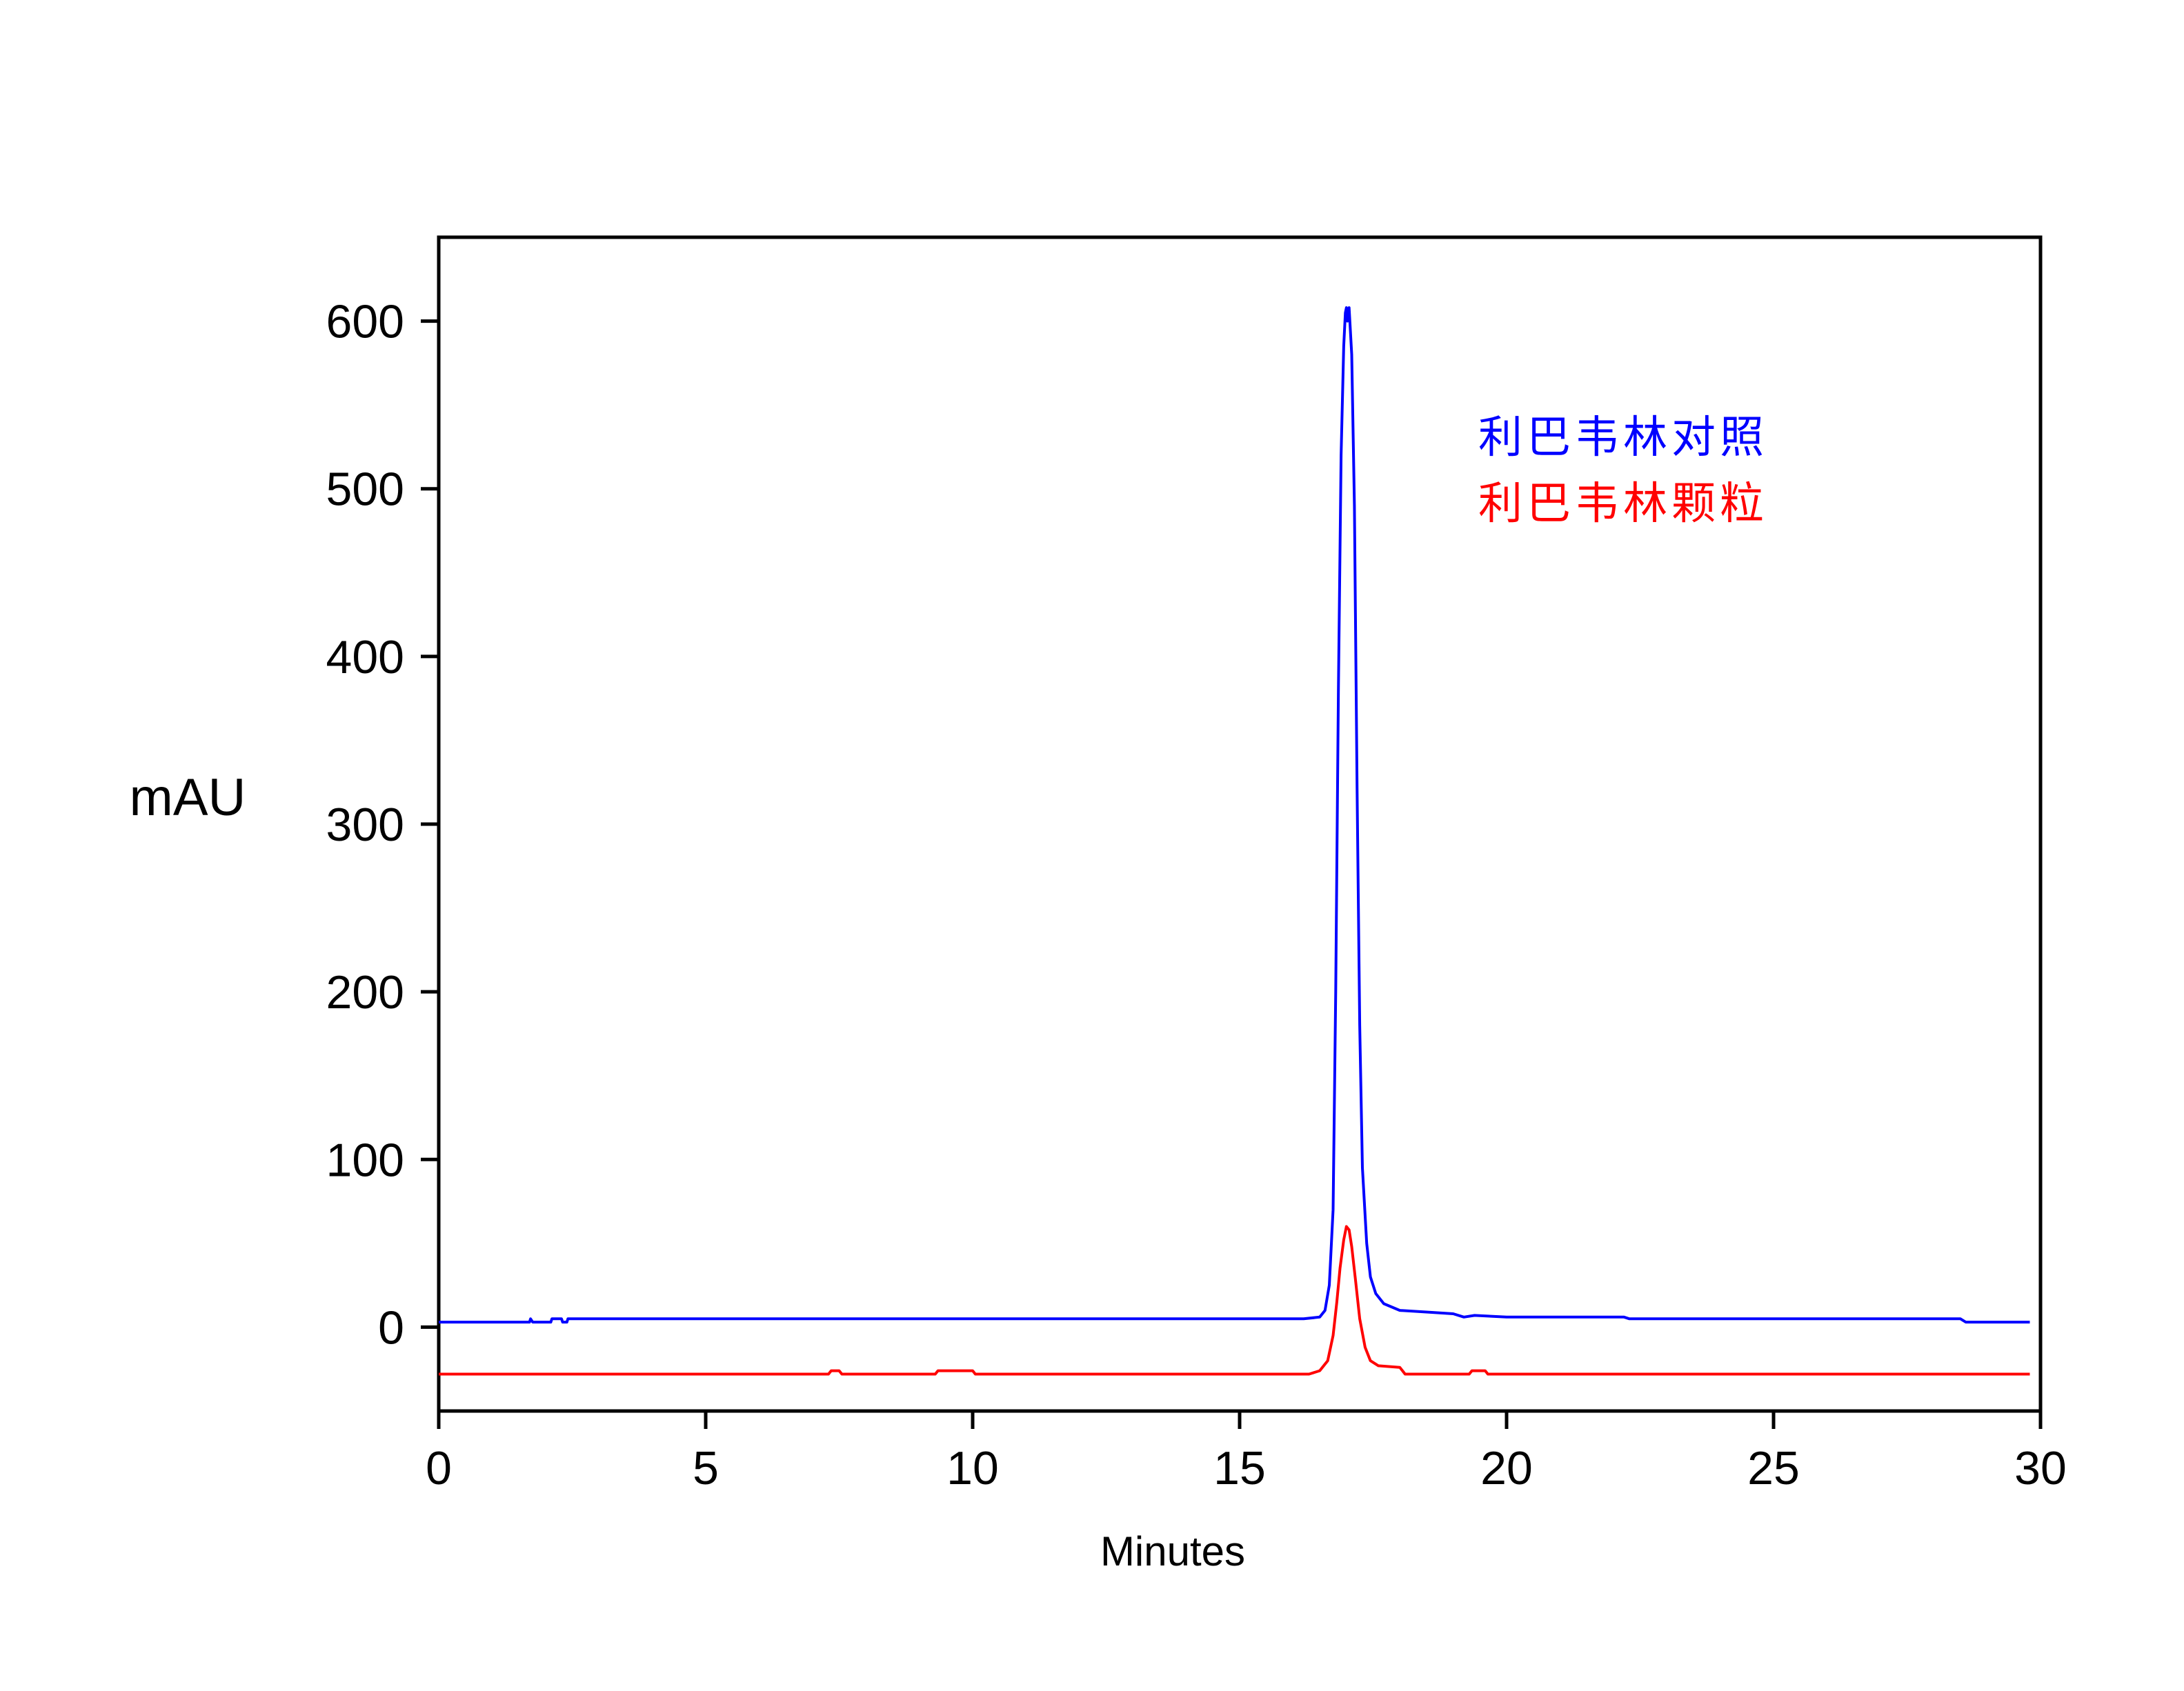 This screenshot has width=2184, height=1691. What do you see at coordinates (188, 798) in the screenshot?
I see `y-axis-label: mAU` at bounding box center [188, 798].